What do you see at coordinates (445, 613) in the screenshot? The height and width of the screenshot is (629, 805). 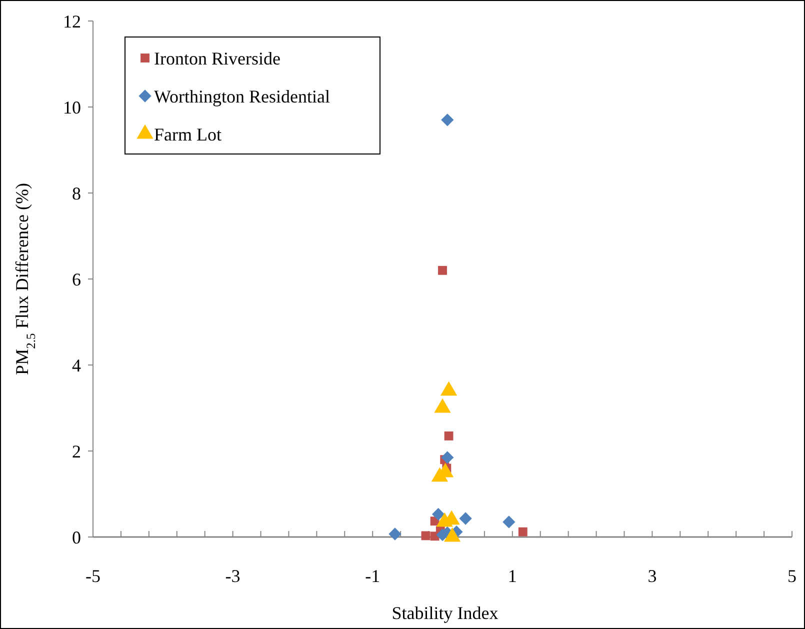 I see `x-axis-title: Stability Index` at bounding box center [445, 613].